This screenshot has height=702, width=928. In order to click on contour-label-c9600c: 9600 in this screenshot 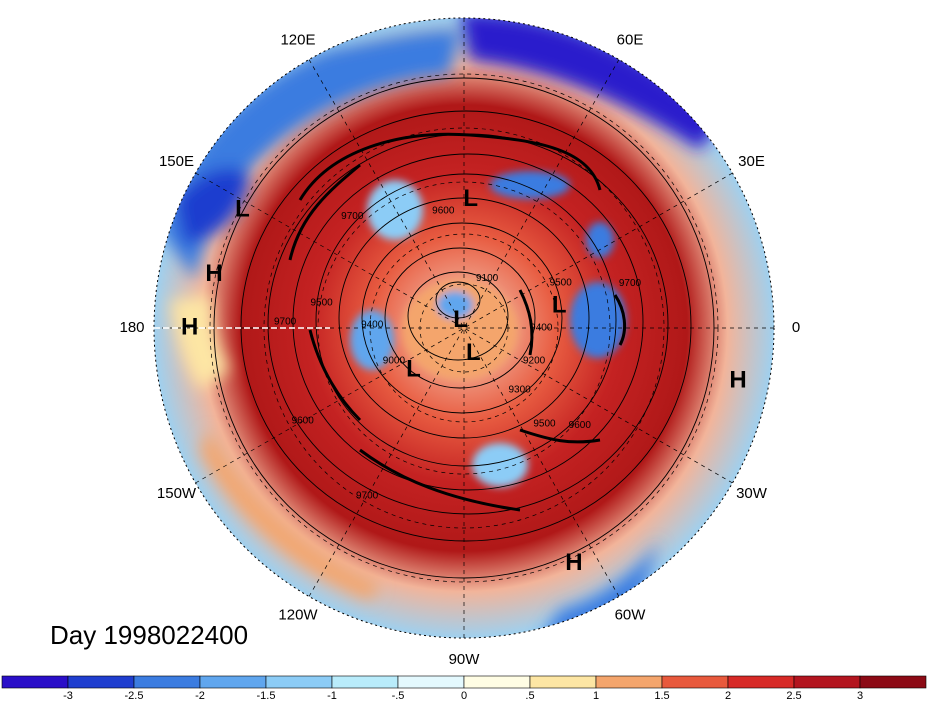, I will do `click(580, 425)`.